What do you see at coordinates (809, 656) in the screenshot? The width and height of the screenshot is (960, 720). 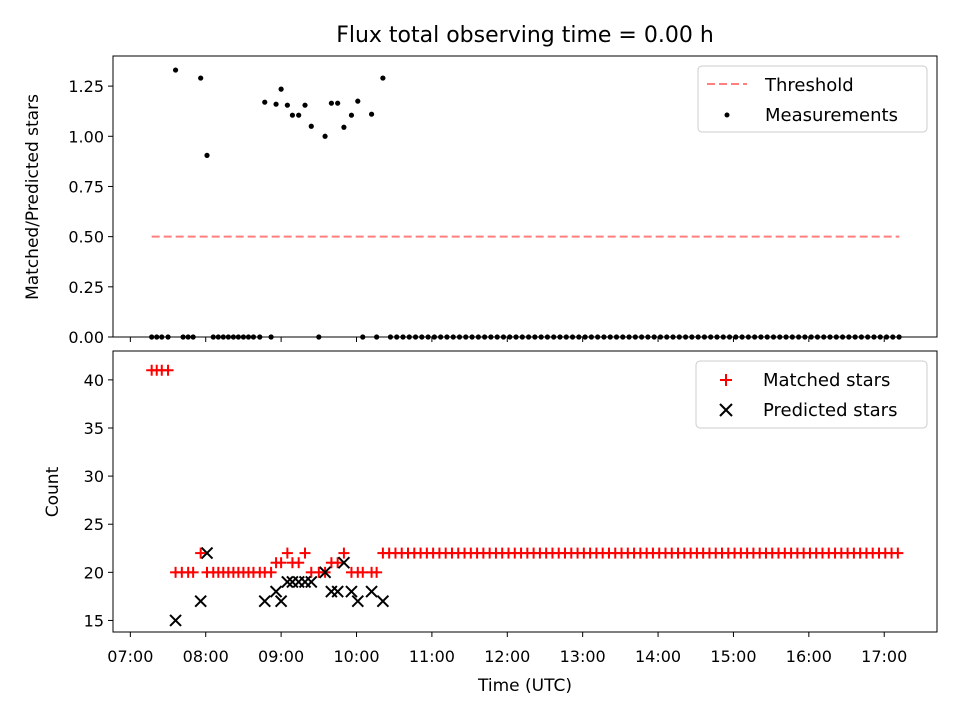 I see `count-x-tick-label: 16:00` at bounding box center [809, 656].